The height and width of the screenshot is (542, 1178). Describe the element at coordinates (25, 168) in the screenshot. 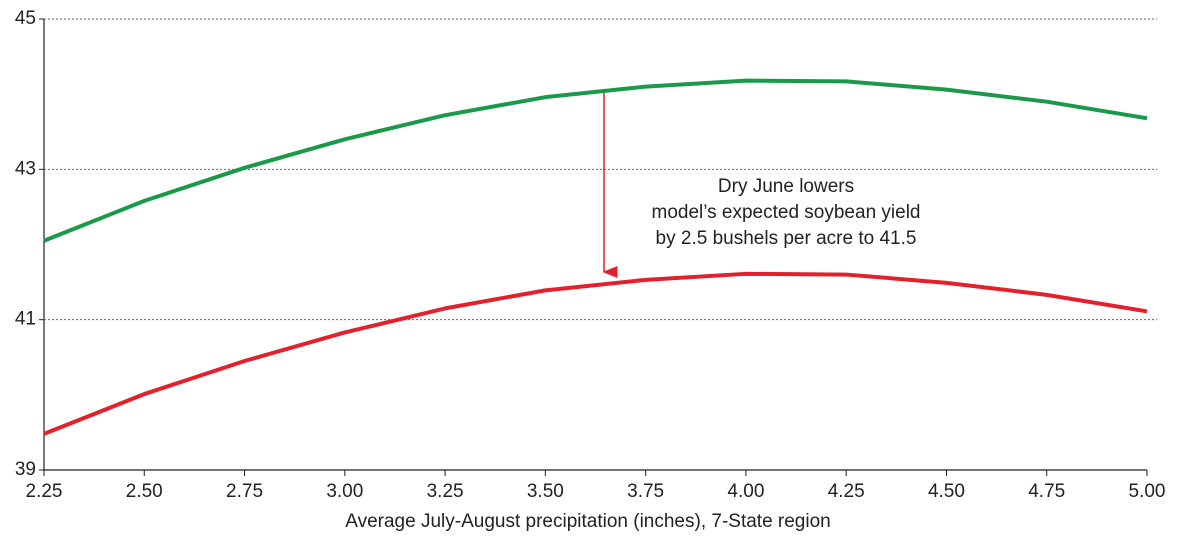

I see `y-tick-label: 43` at that location.